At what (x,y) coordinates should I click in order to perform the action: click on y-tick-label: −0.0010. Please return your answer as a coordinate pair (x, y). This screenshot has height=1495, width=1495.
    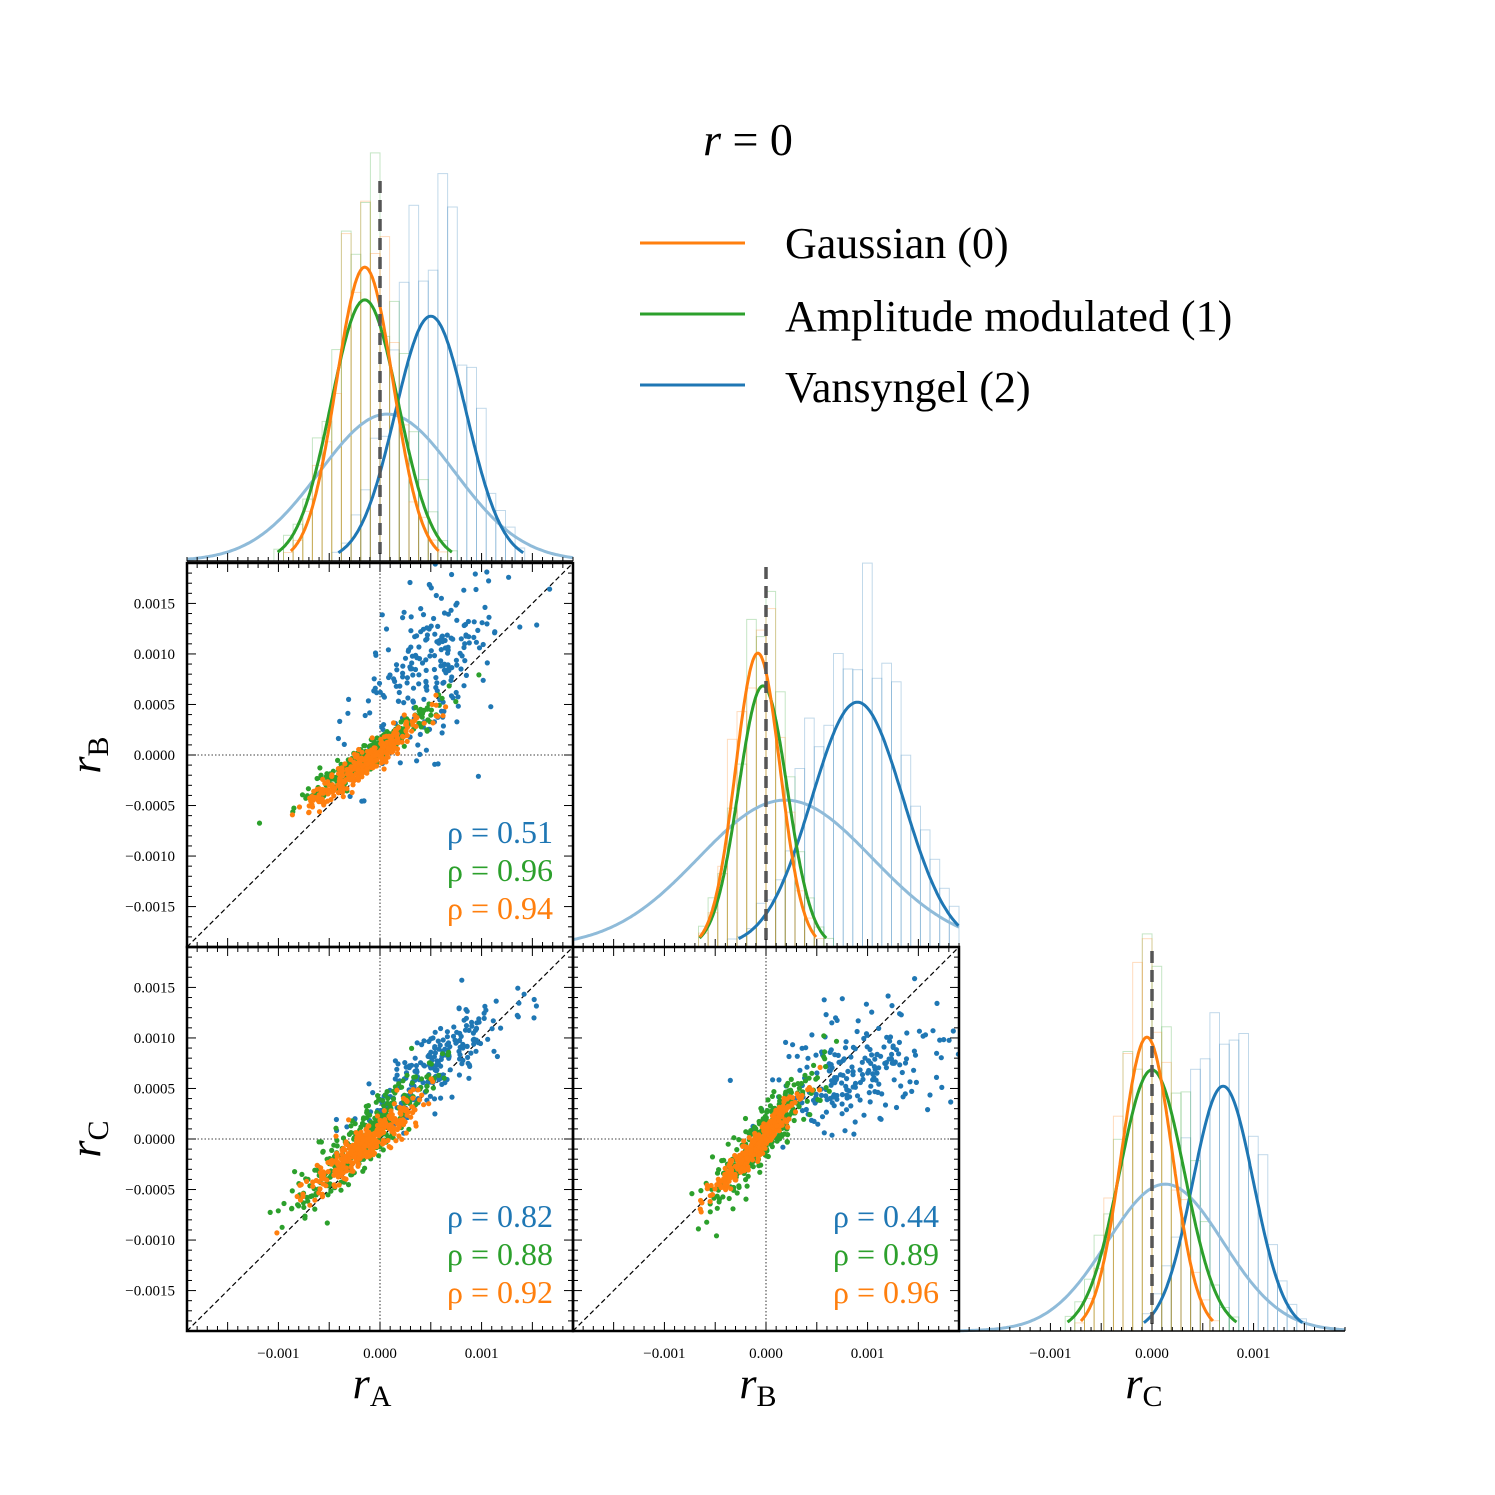
    Looking at the image, I should click on (150, 1241).